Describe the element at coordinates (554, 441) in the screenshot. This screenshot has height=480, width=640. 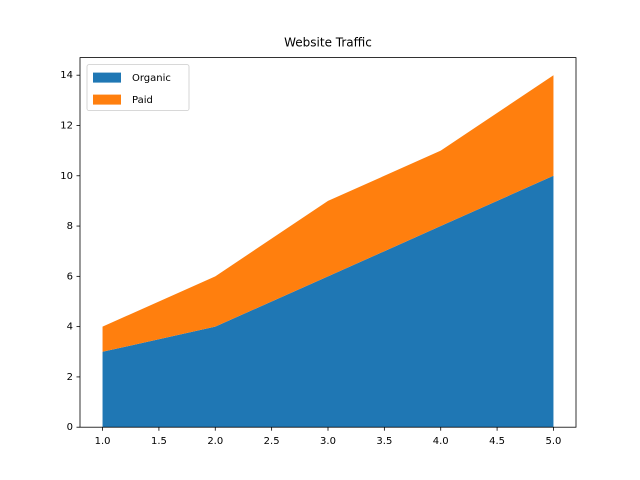
I see `x-tick-label: 5.0` at that location.